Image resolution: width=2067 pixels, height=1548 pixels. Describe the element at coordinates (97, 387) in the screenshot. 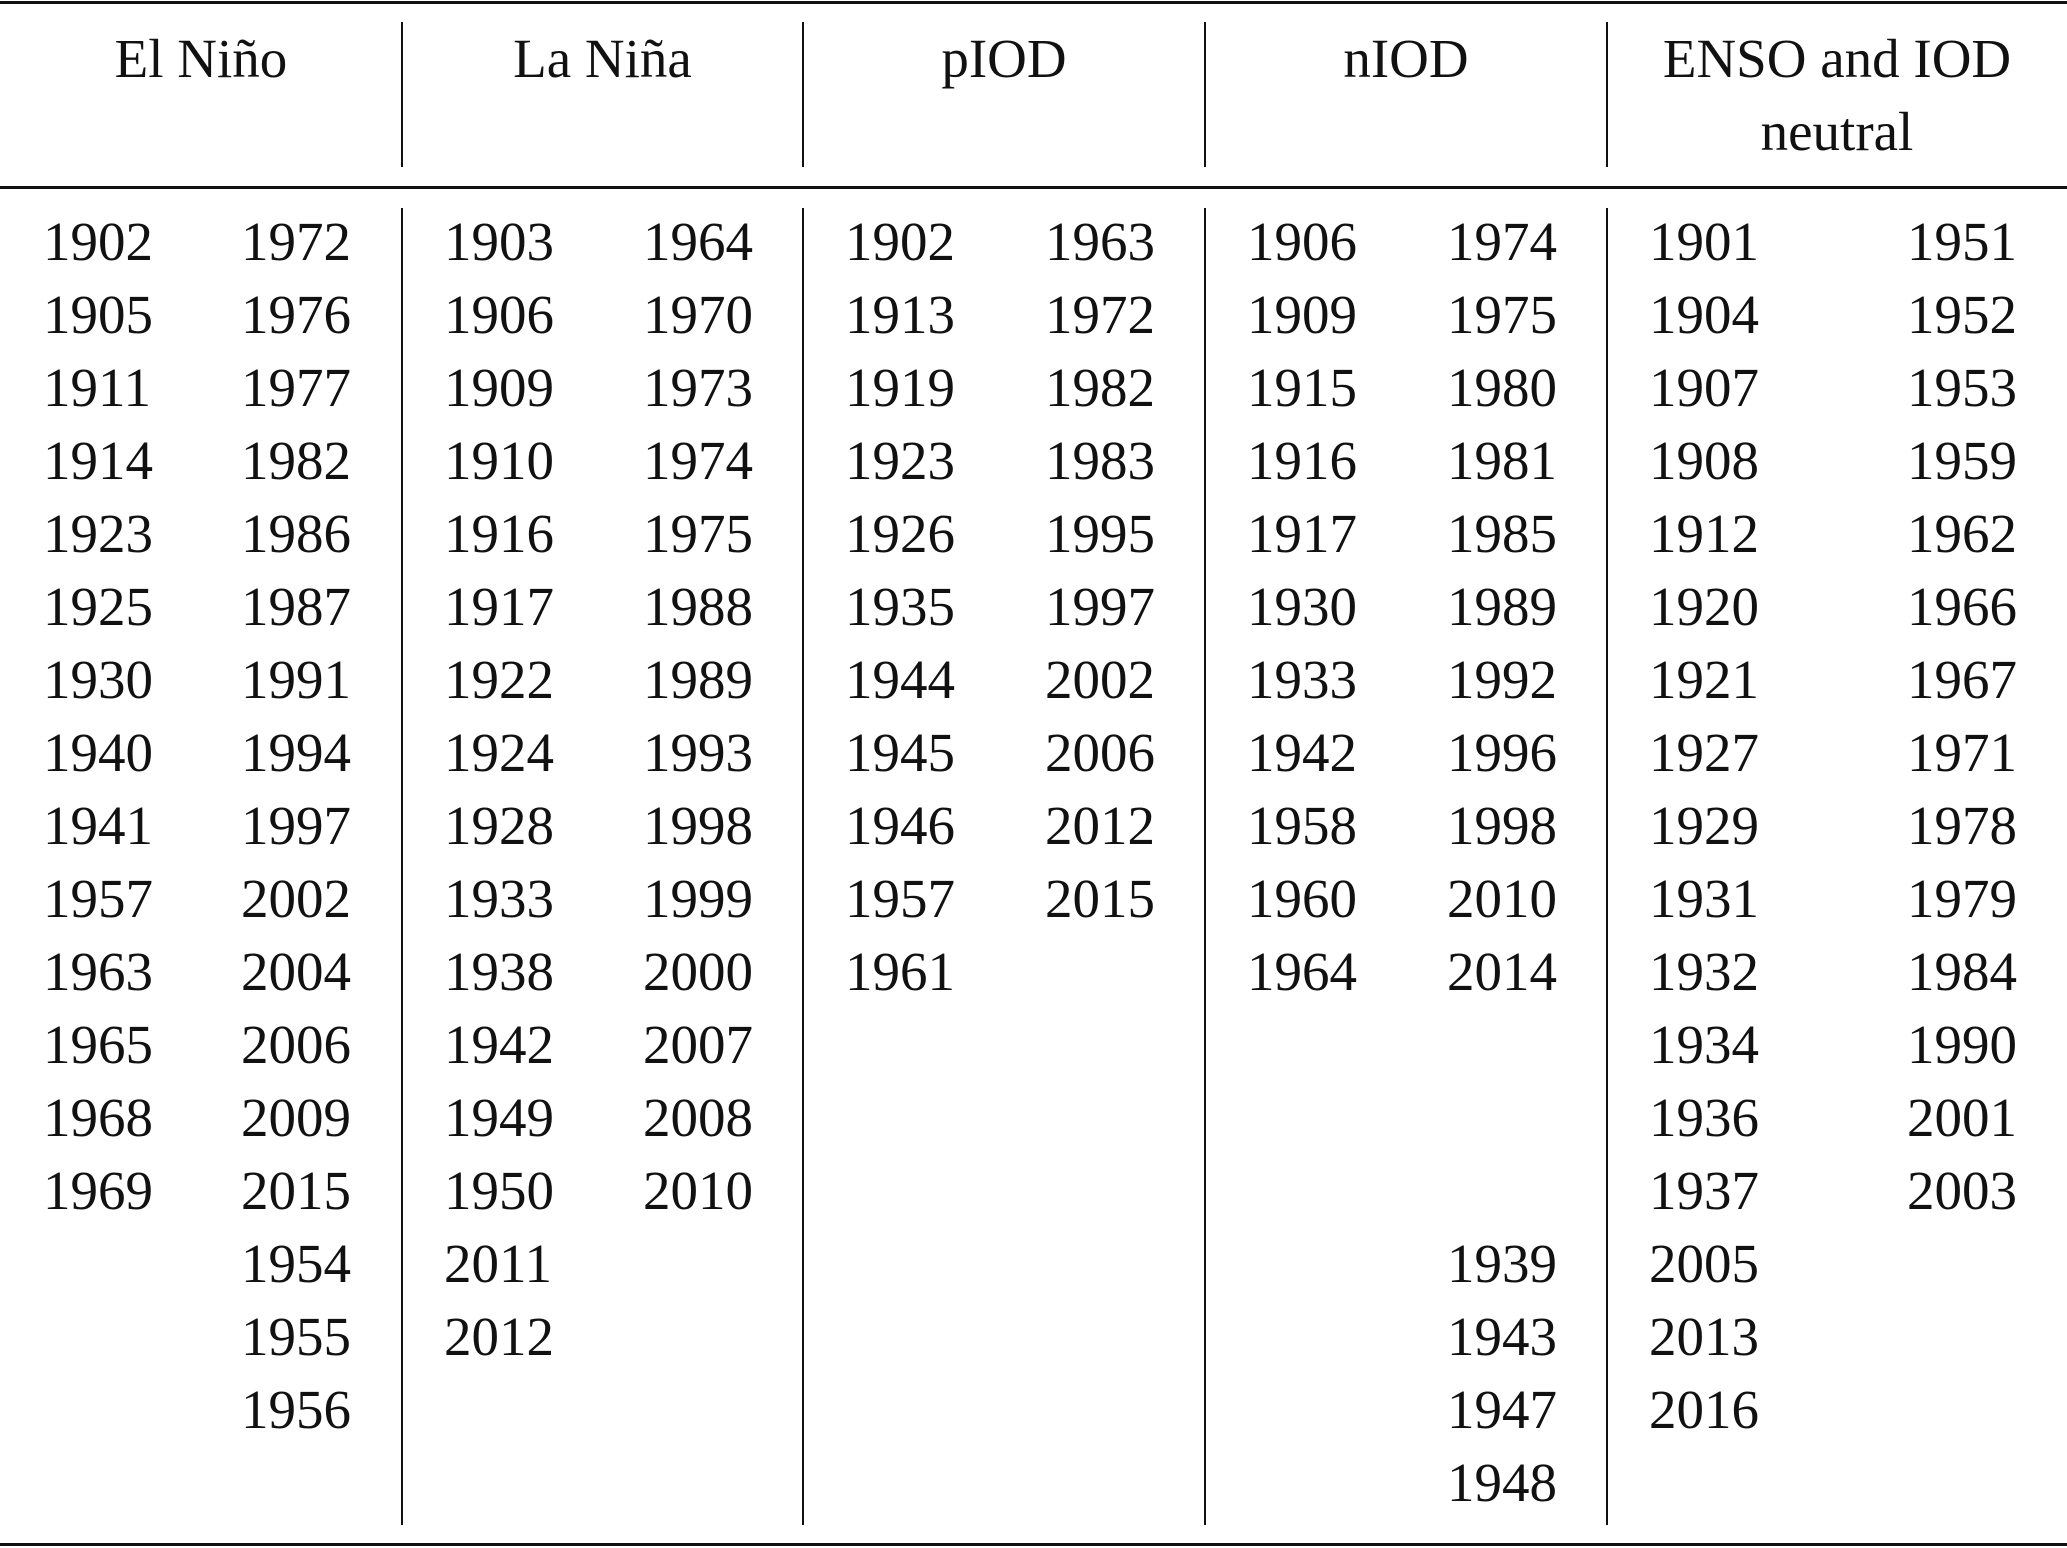

I see `year-cell: 1911` at that location.